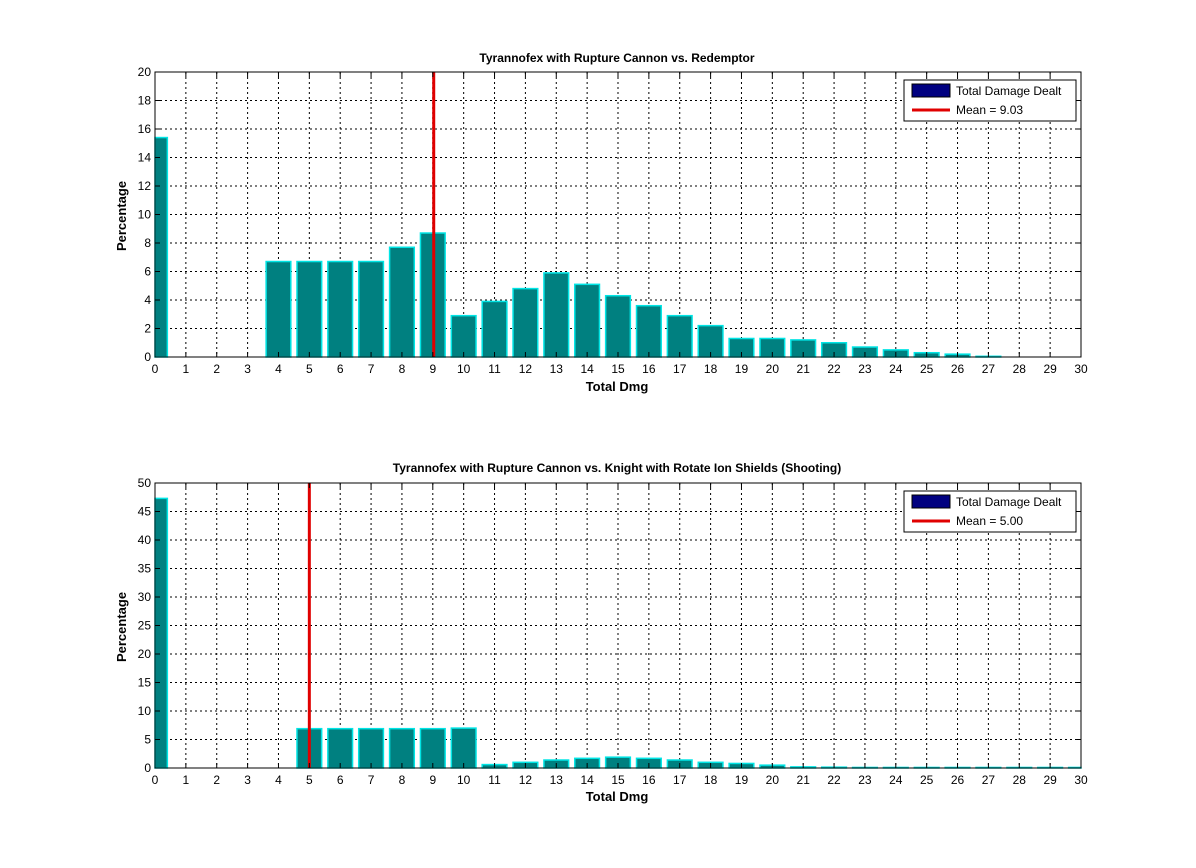 Image resolution: width=1196 pixels, height=868 pixels. I want to click on x-tick-label: 27, so click(989, 369).